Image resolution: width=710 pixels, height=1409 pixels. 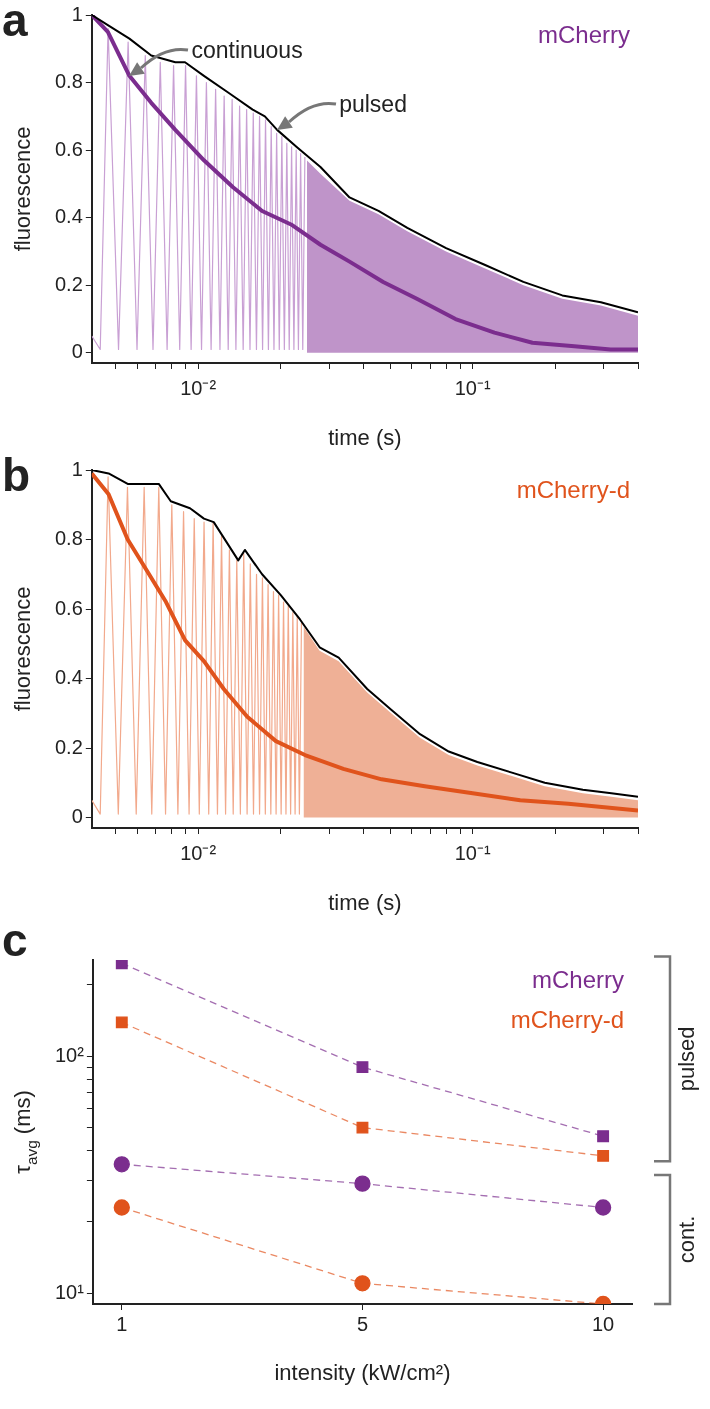 What do you see at coordinates (122, 1323) in the screenshot?
I see `x-tick-label: 1` at bounding box center [122, 1323].